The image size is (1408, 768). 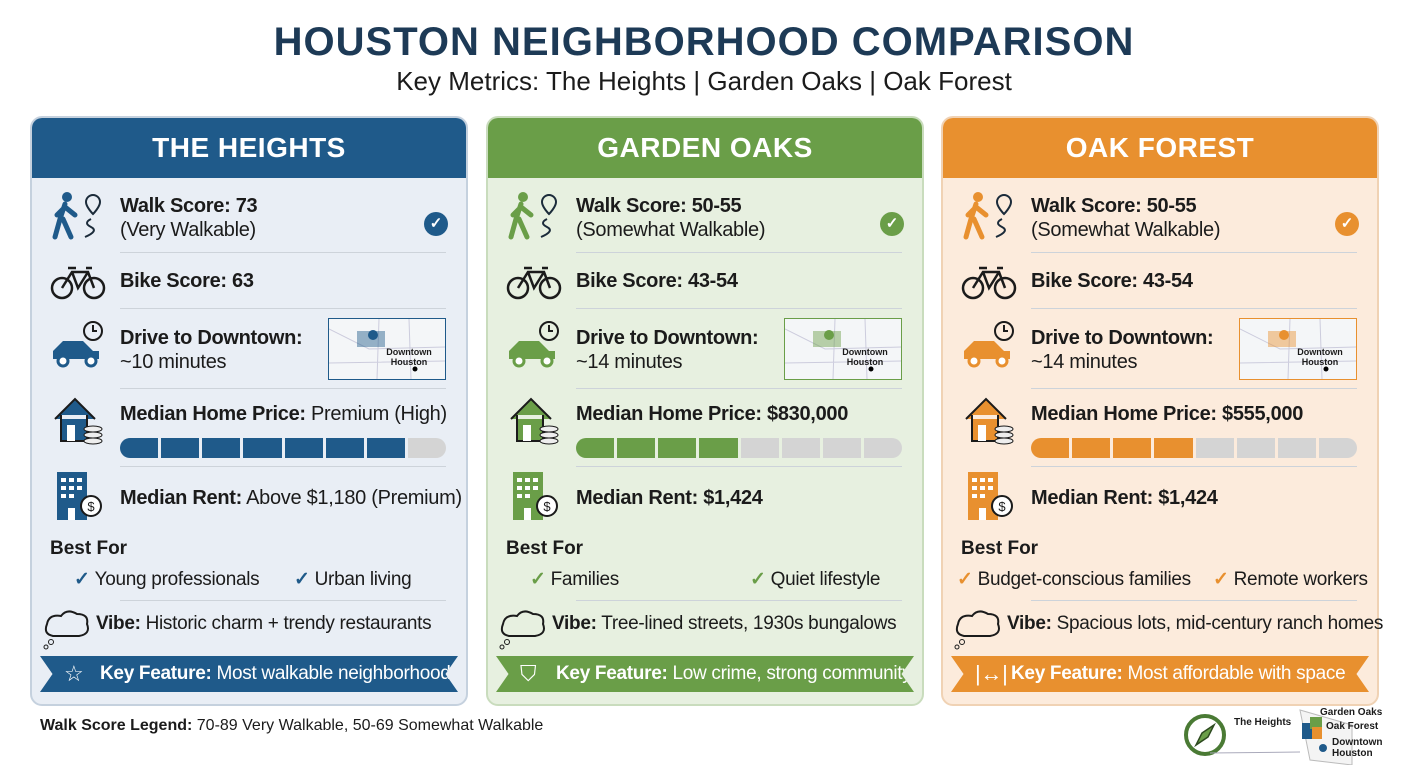 I want to click on map-pin-icon, so click(x=843, y=349).